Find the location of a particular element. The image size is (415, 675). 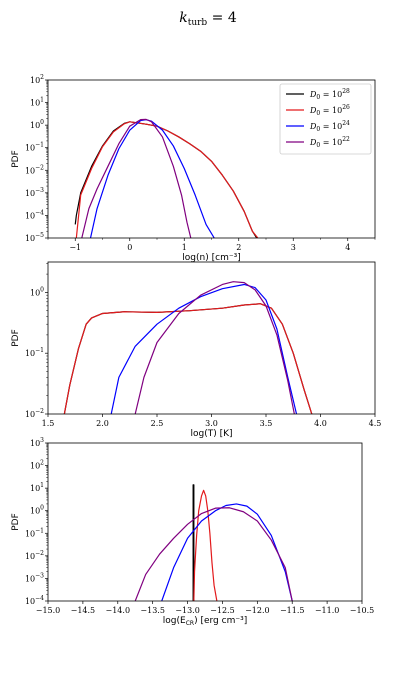

legend-entry-4: D0 = 1022 is located at coordinates (329, 142).